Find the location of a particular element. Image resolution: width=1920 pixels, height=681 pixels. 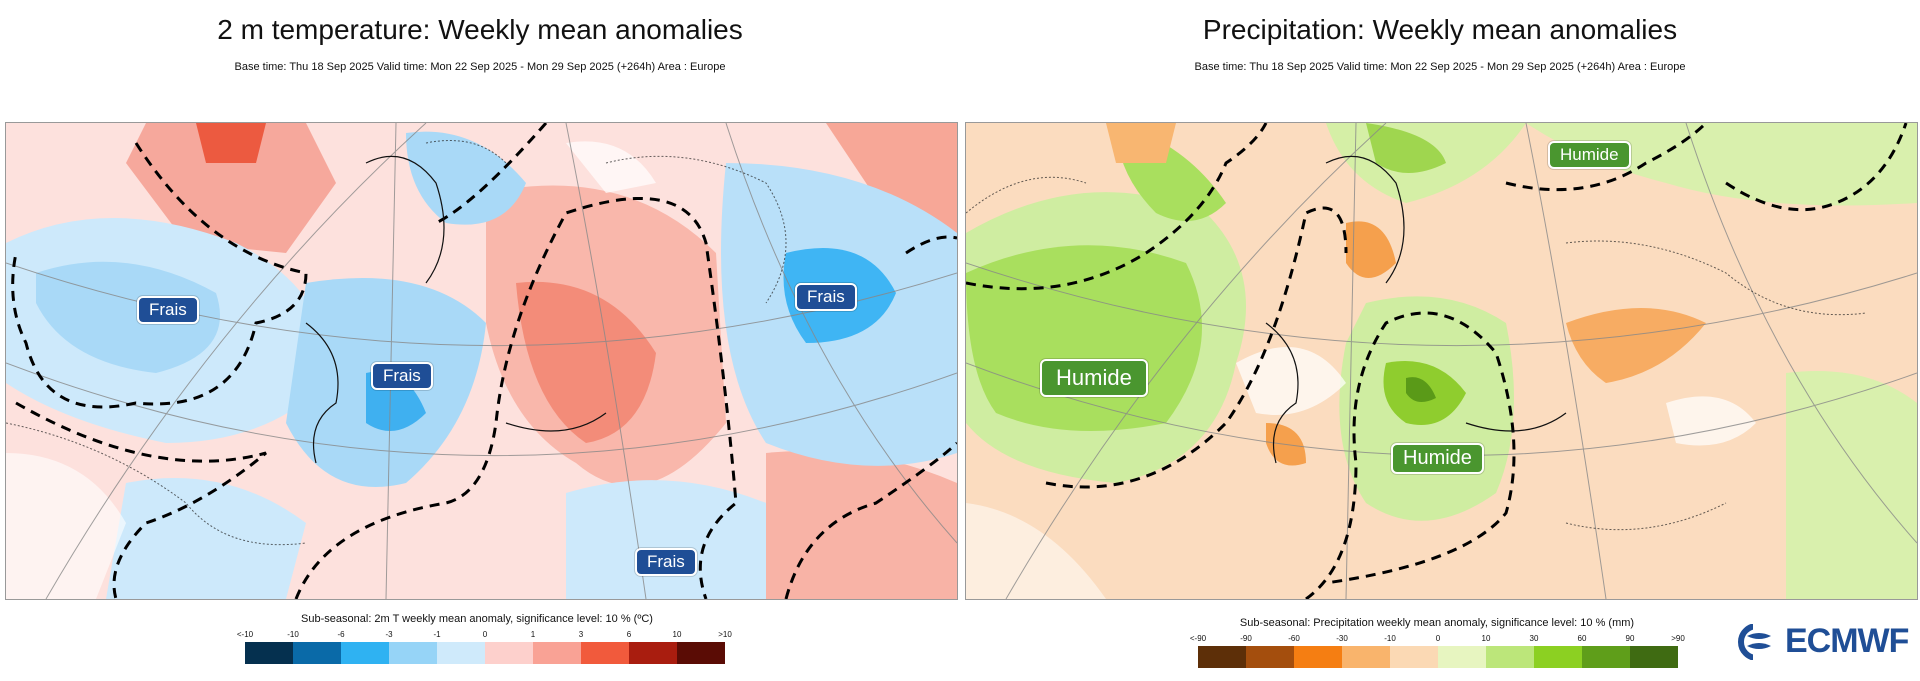

ecmwf-logo-icon is located at coordinates (1759, 641).